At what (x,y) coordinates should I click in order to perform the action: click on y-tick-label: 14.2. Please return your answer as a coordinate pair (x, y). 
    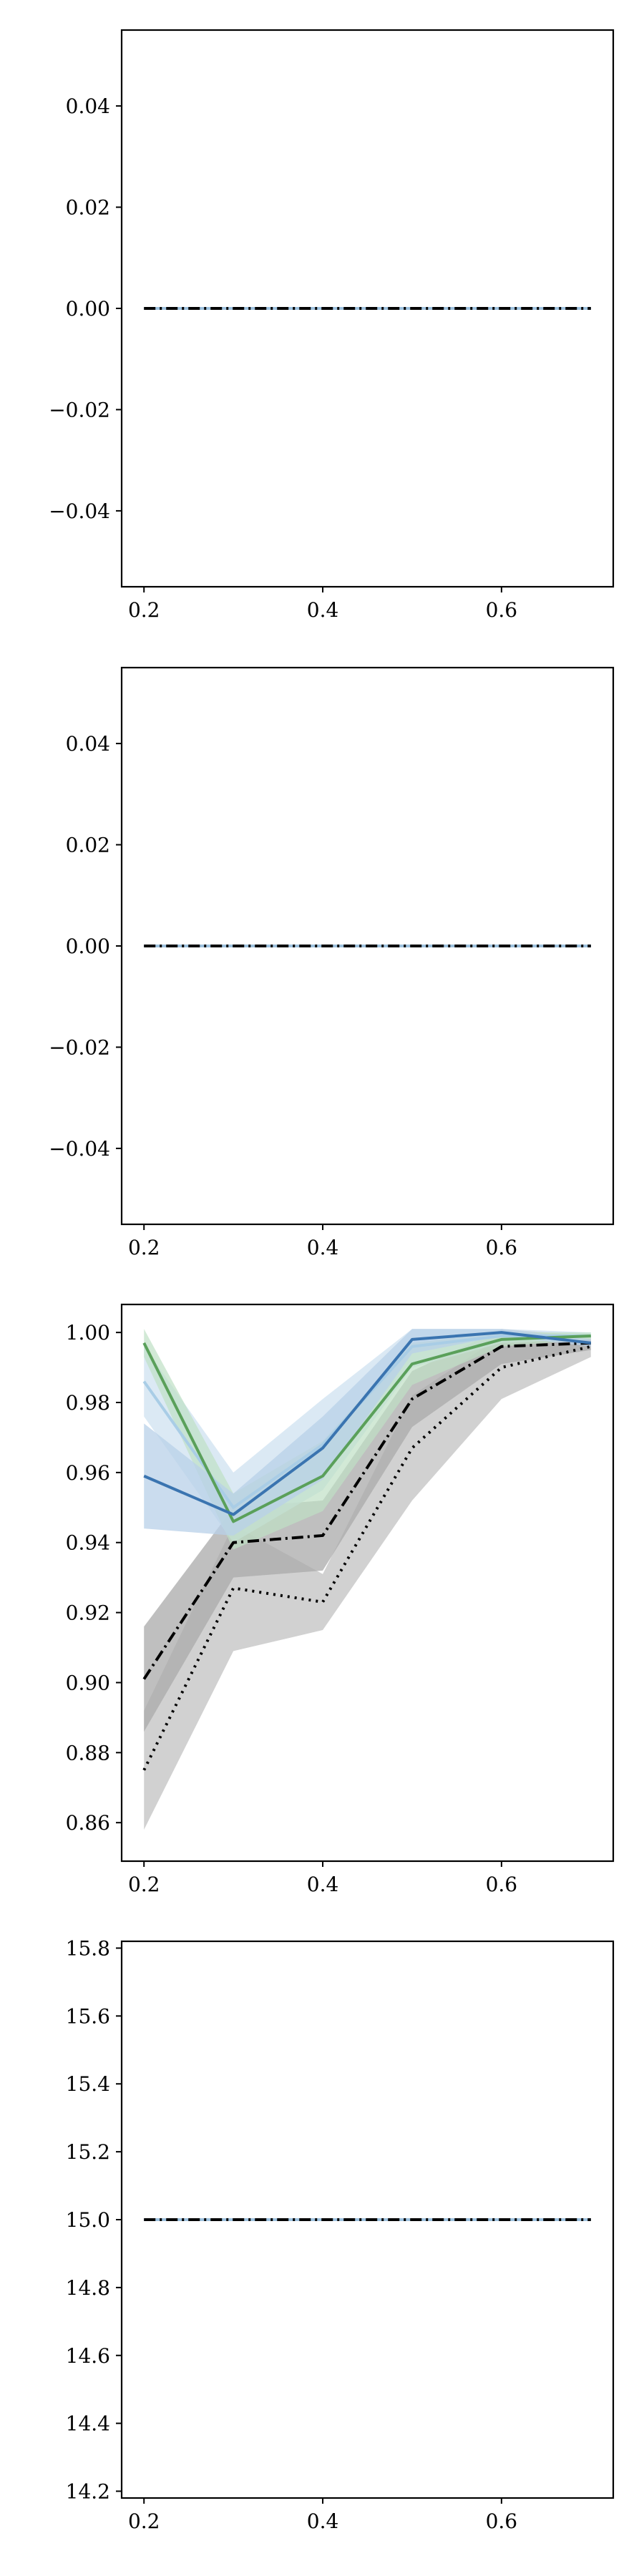
    Looking at the image, I should click on (88, 2492).